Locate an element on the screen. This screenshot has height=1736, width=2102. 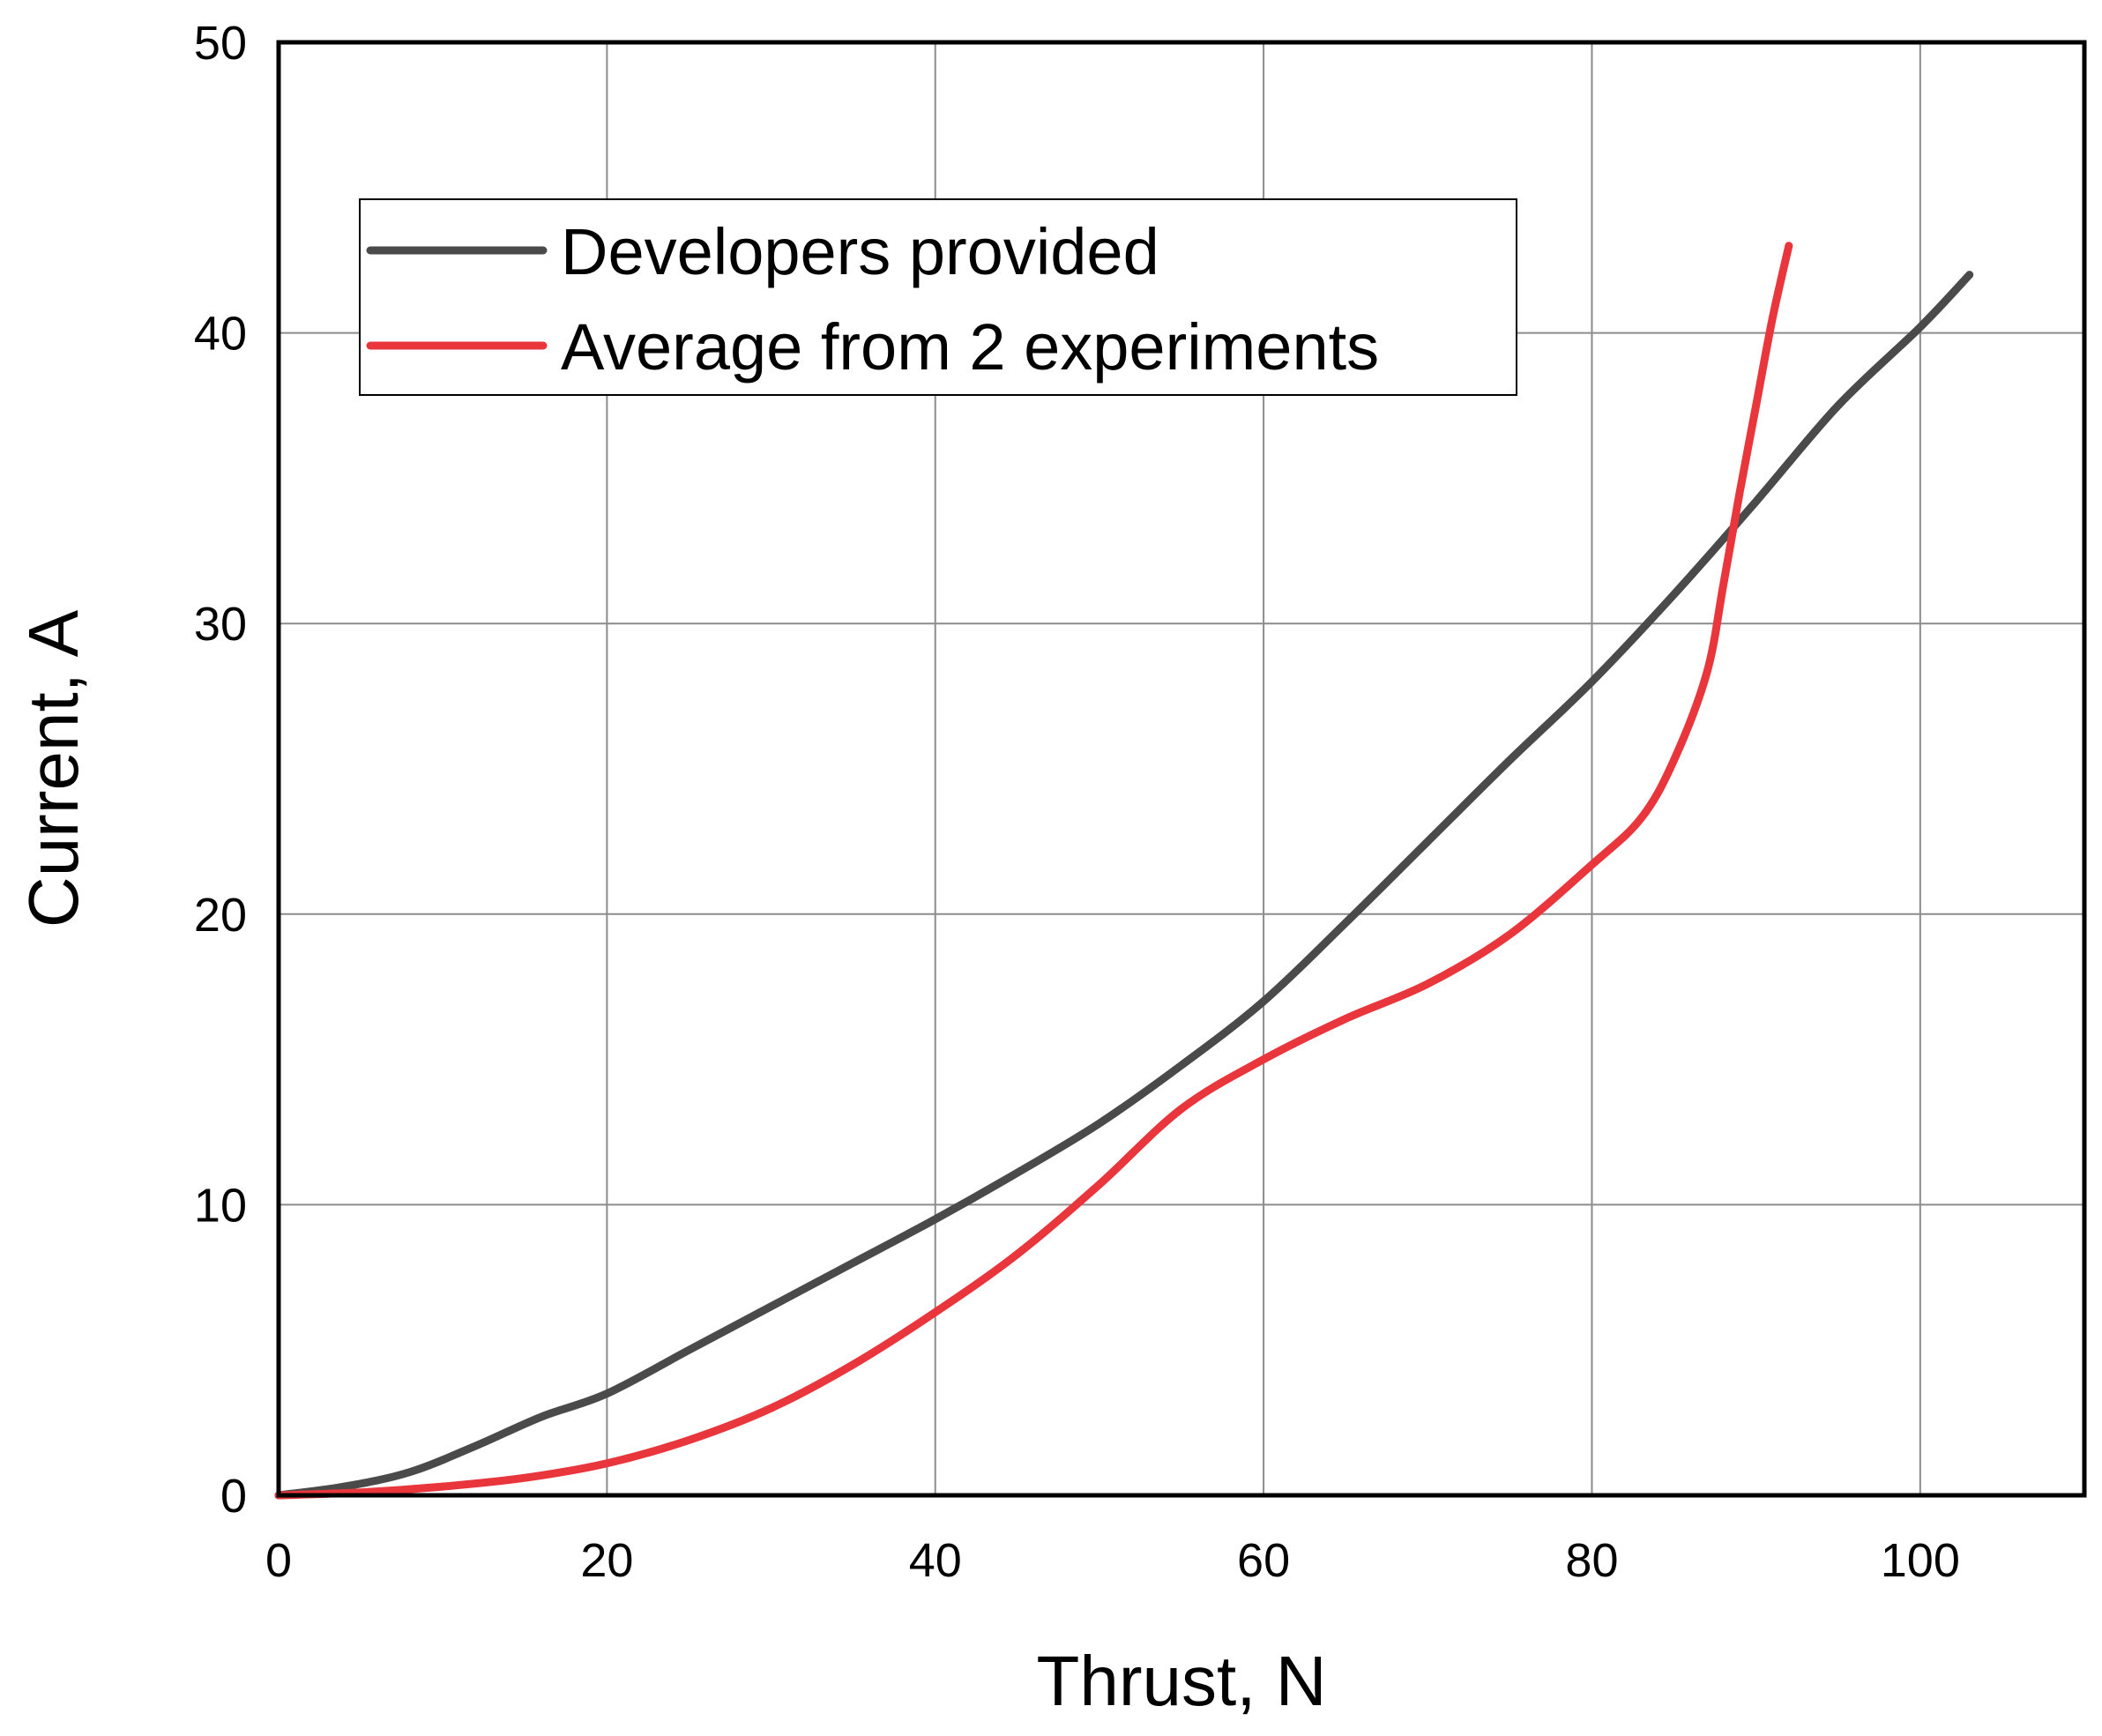
y-tick-label-50: 50 is located at coordinates (221, 43).